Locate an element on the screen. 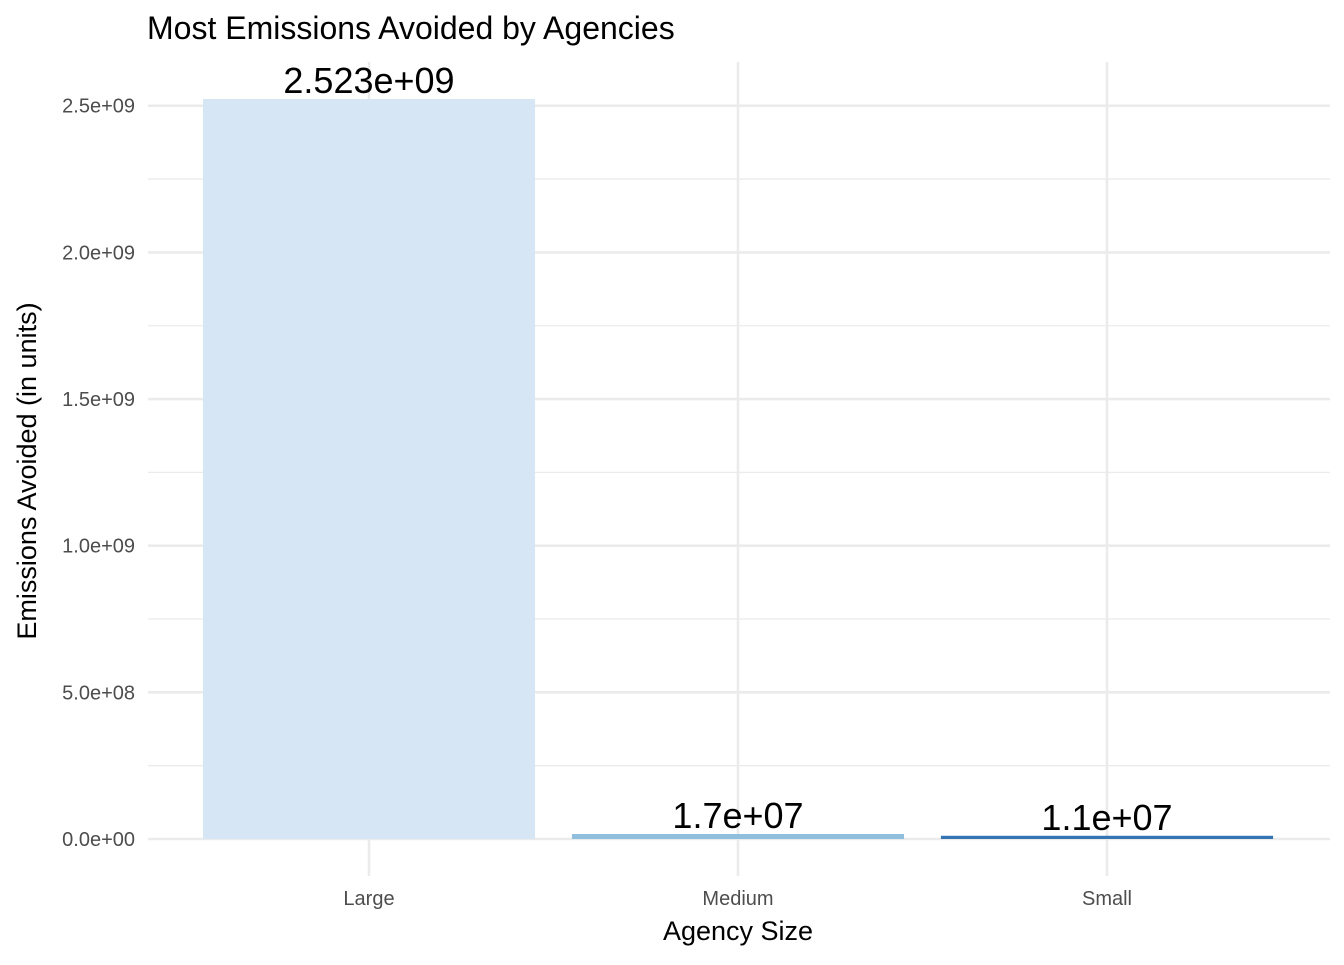 The image size is (1344, 965). x-tick-label-large: Large is located at coordinates (368, 899).